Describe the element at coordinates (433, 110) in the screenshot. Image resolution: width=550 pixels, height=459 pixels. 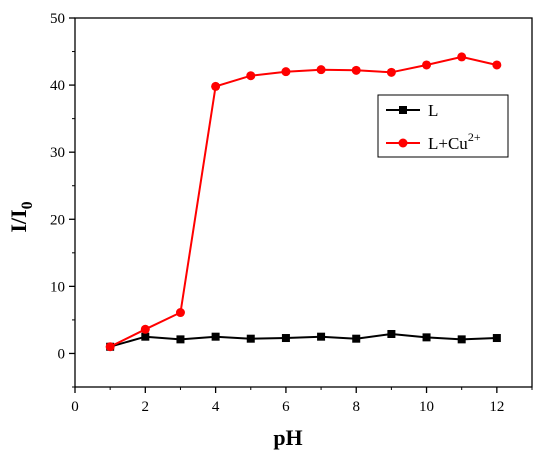
I see `legend-label-l: L` at that location.